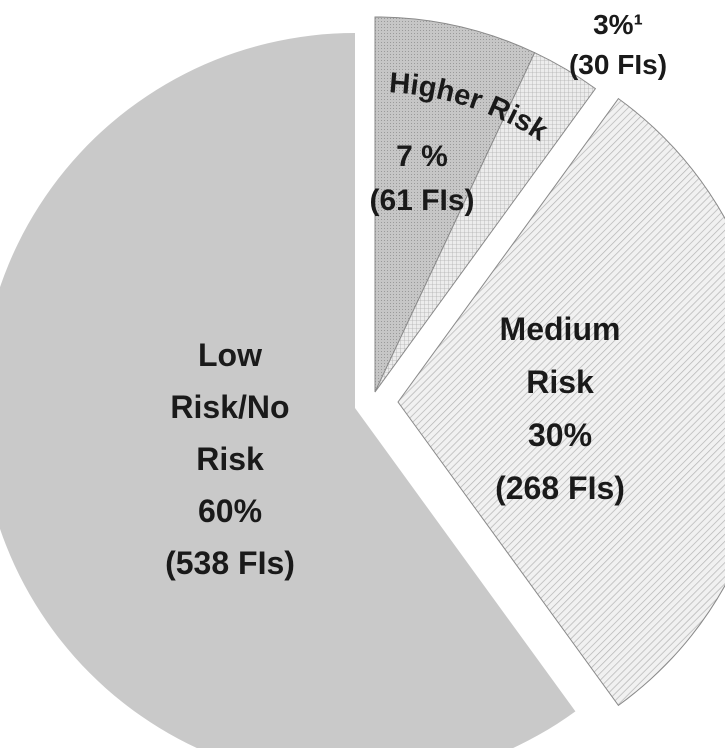 This screenshot has width=725, height=748. Describe the element at coordinates (230, 511) in the screenshot. I see `slice-label-line: 60%` at that location.